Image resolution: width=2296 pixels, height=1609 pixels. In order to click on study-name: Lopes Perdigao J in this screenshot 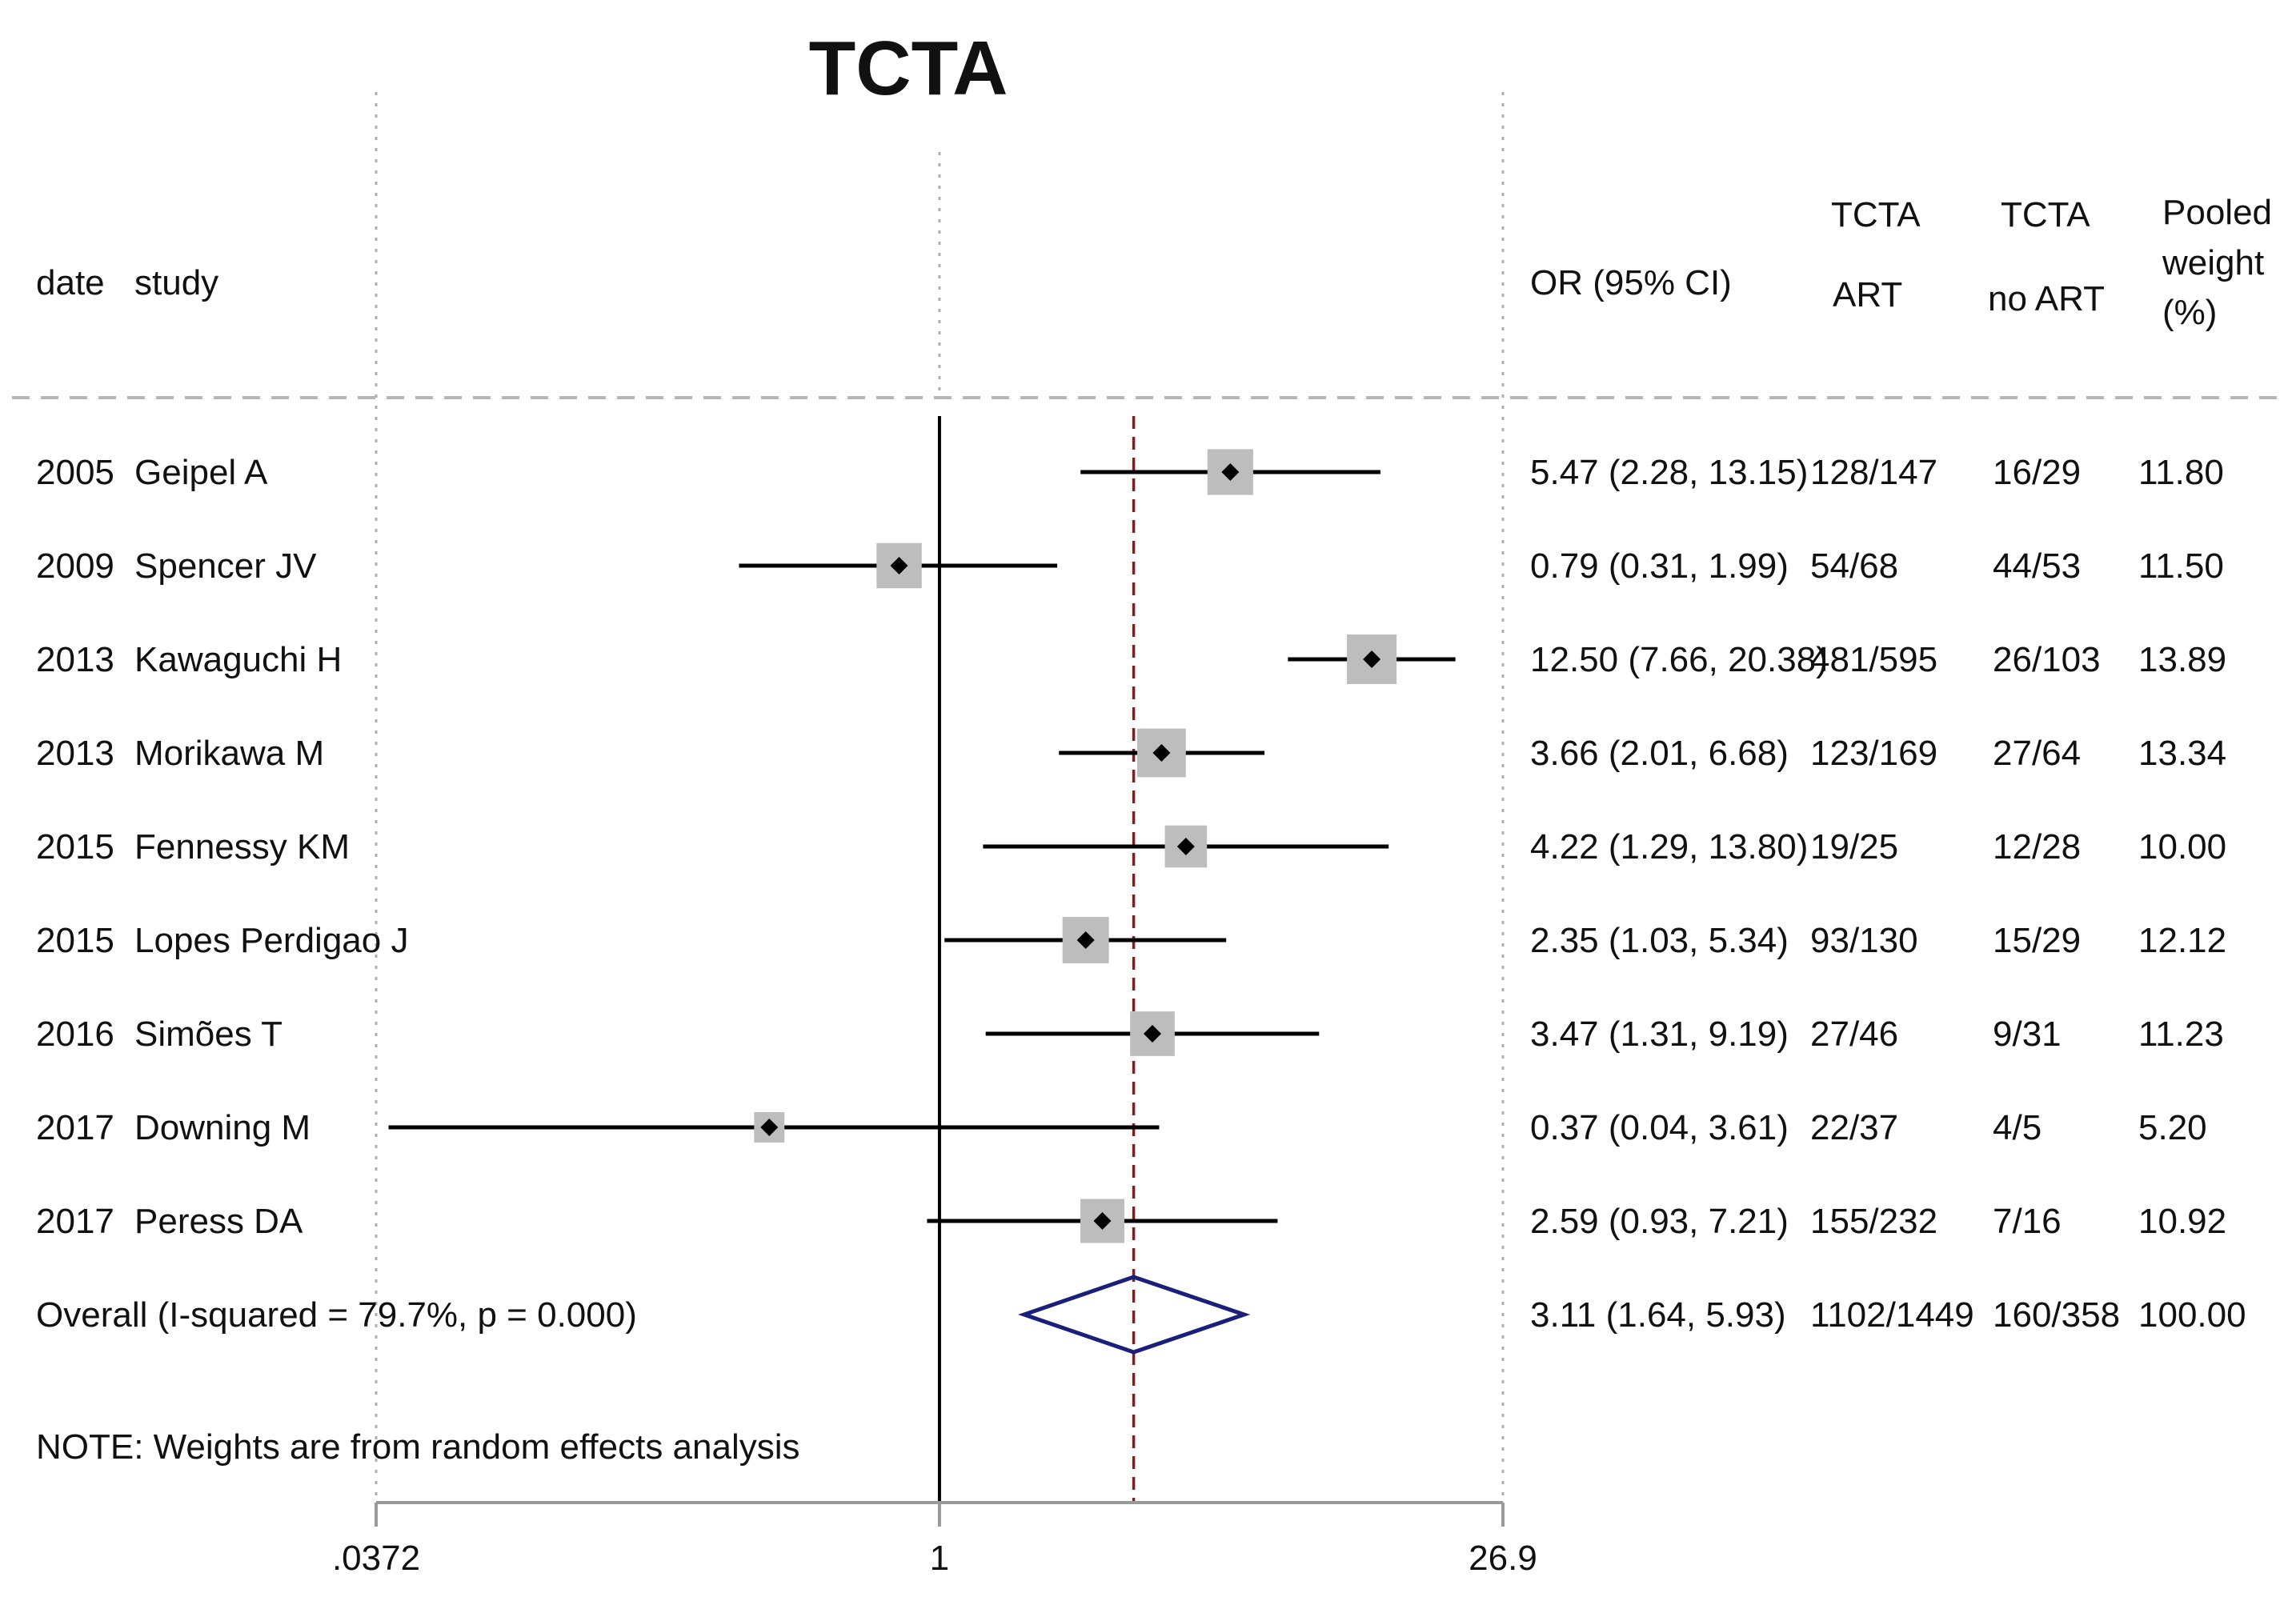, I will do `click(271, 941)`.